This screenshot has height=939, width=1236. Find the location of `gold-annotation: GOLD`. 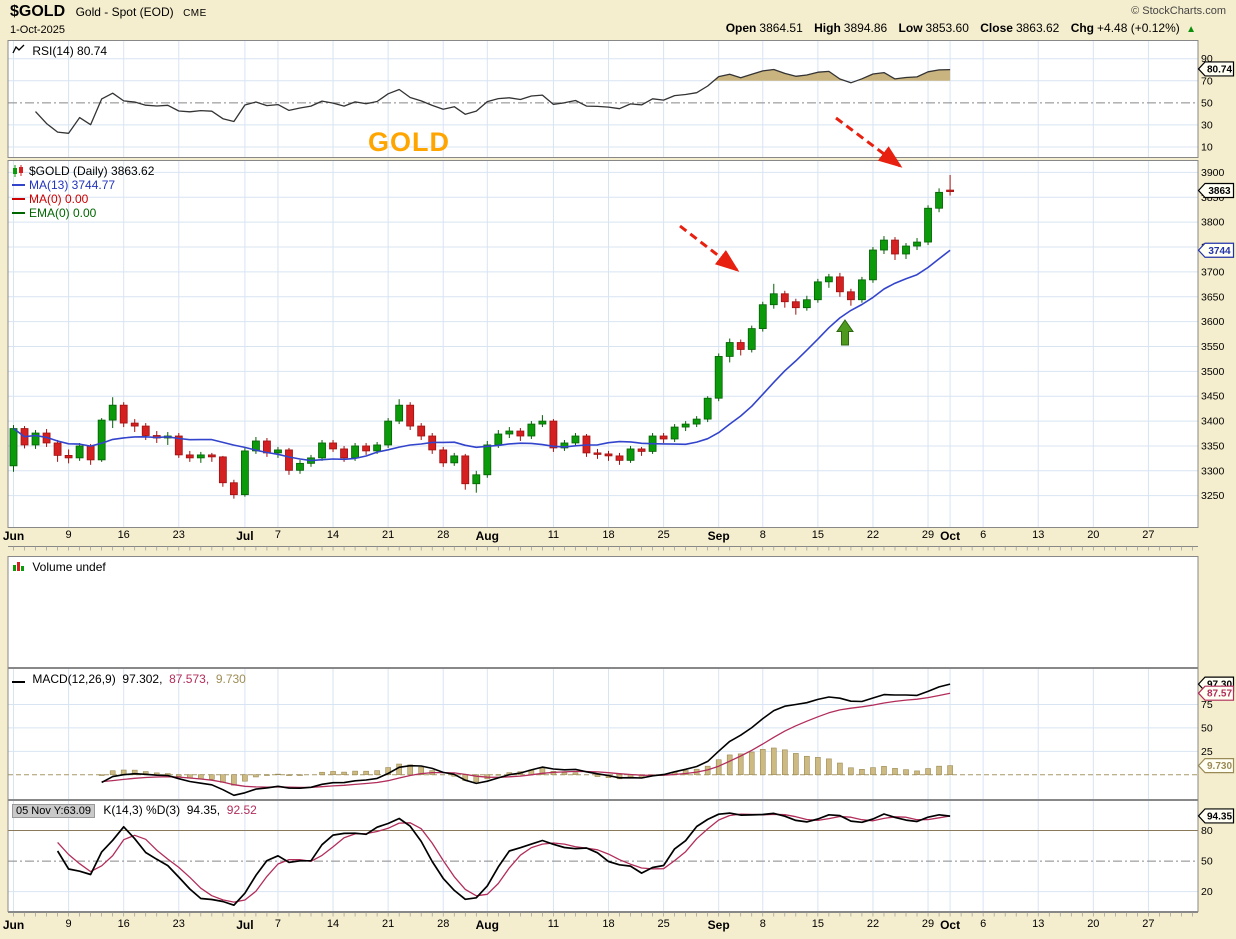

gold-annotation: GOLD is located at coordinates (409, 142).